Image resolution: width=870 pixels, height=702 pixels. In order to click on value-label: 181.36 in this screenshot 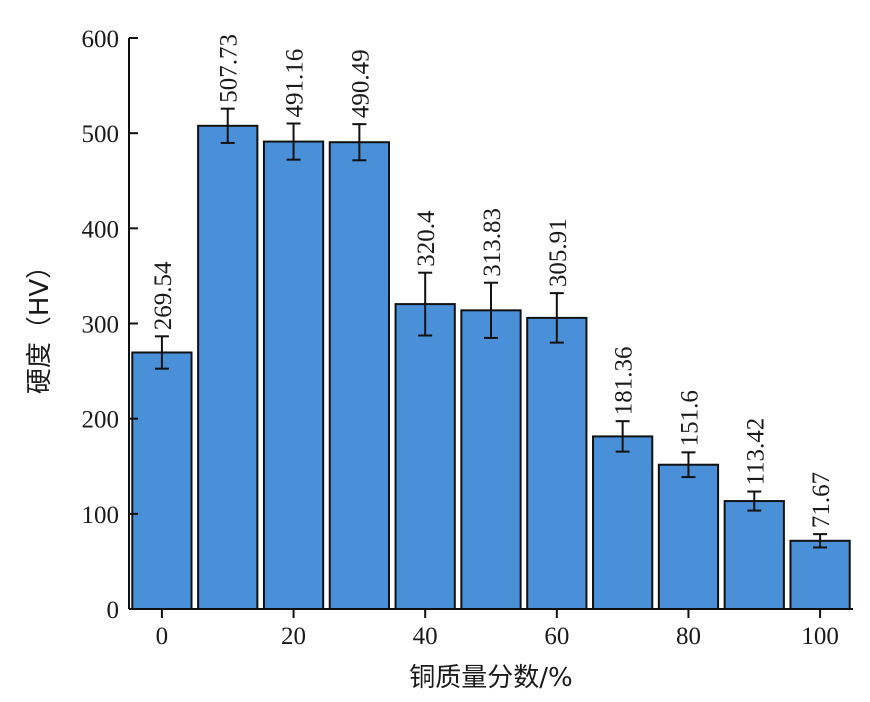, I will do `click(624, 380)`.